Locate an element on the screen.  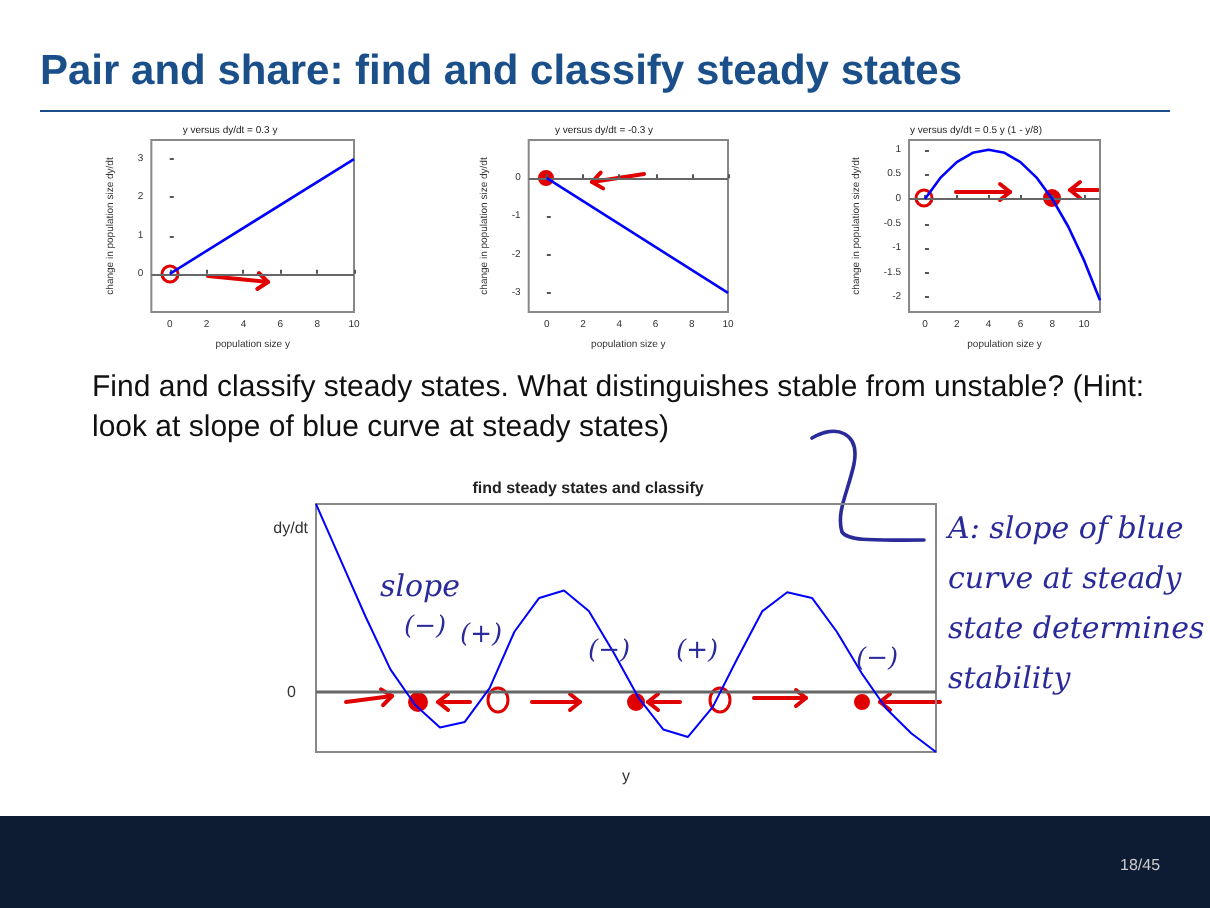
annotation: slope is located at coordinates (420, 586).